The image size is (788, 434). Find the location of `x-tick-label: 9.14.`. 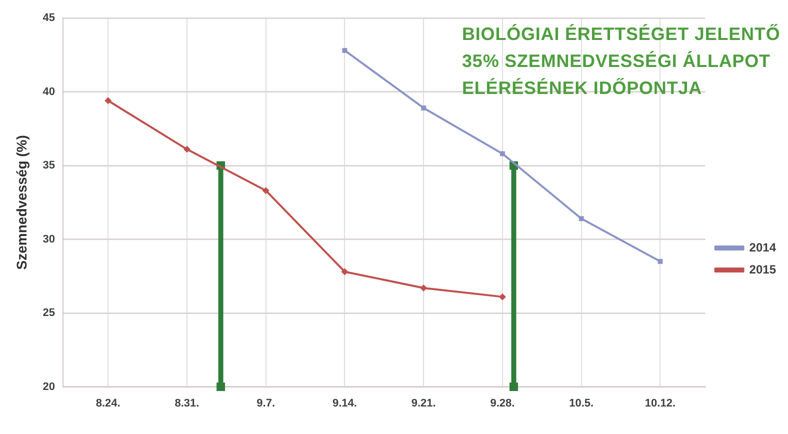

x-tick-label: 9.14. is located at coordinates (344, 403).